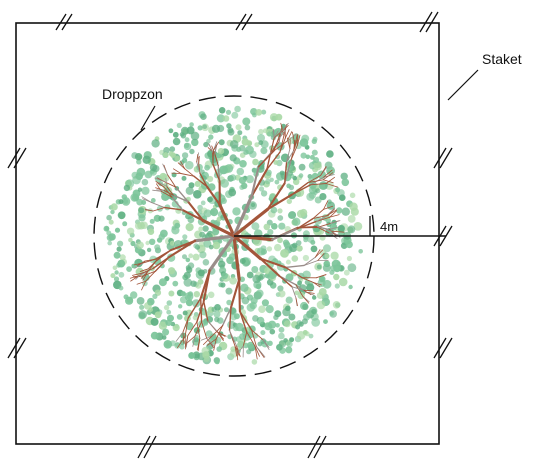 Image resolution: width=535 pixels, height=464 pixels. Describe the element at coordinates (17, 158) in the screenshot. I see `post-mark-left-upper` at that location.